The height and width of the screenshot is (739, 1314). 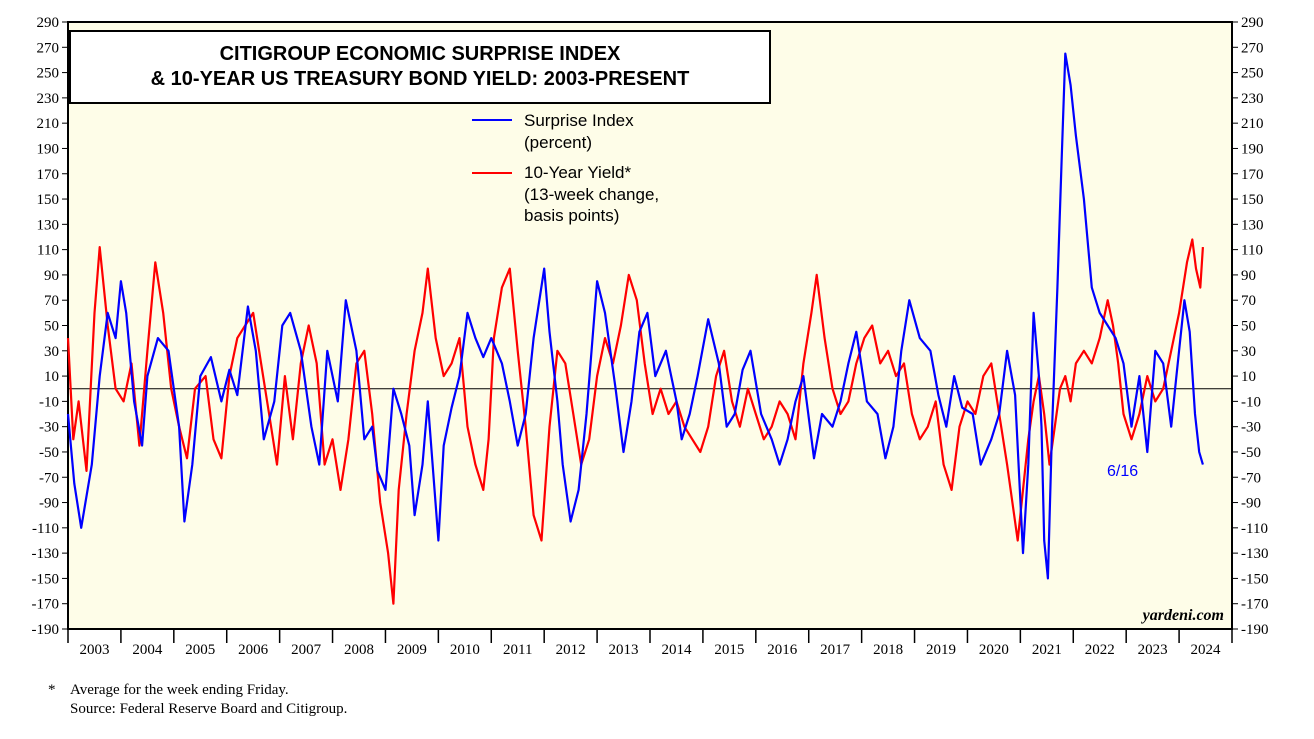 What do you see at coordinates (994, 650) in the screenshot?
I see `x-tick-label: 2020` at bounding box center [994, 650].